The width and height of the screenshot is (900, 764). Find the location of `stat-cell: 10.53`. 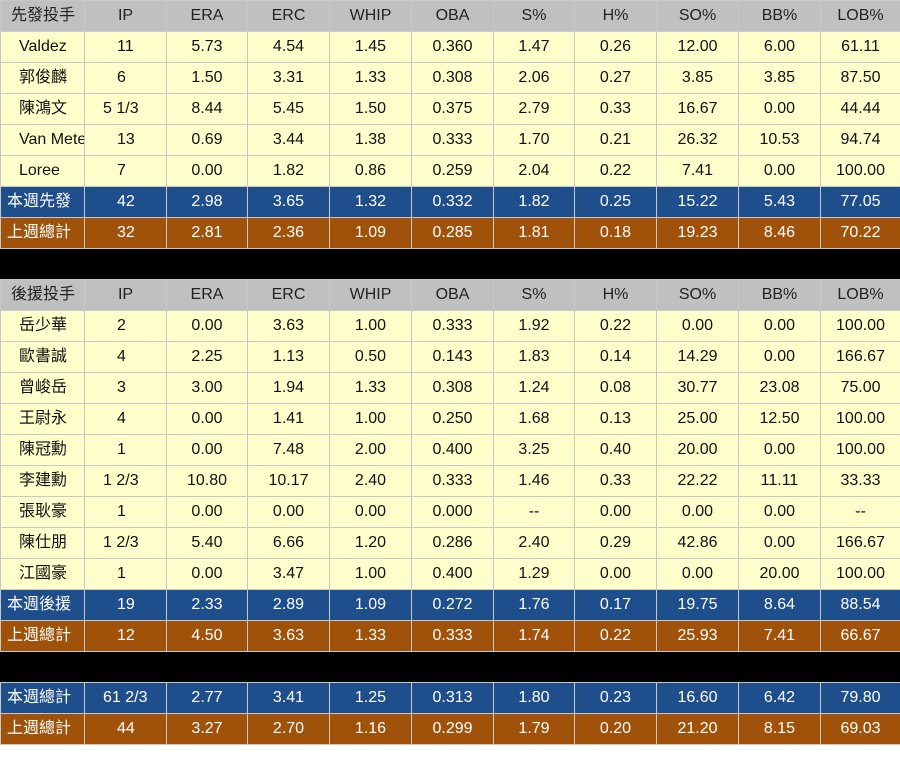

stat-cell: 10.53 is located at coordinates (779, 140).